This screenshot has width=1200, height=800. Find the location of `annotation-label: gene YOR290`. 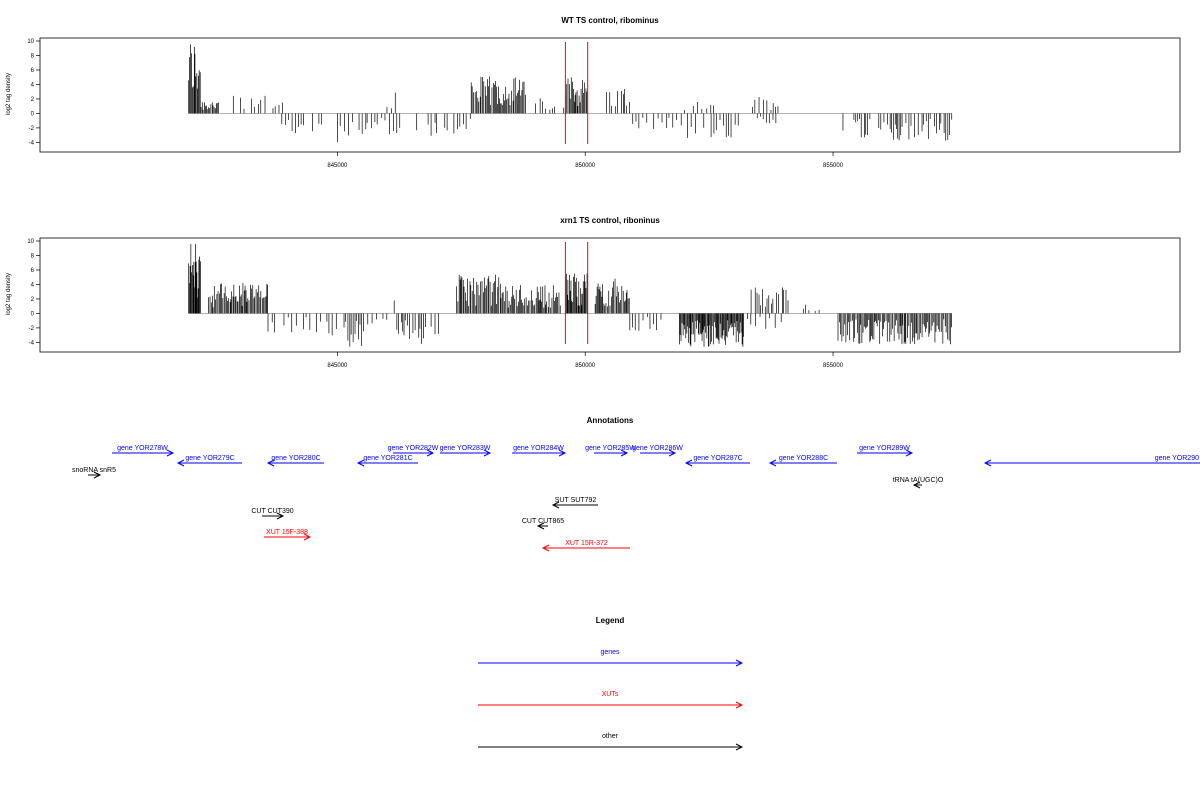

annotation-label: gene YOR290 is located at coordinates (1177, 458).